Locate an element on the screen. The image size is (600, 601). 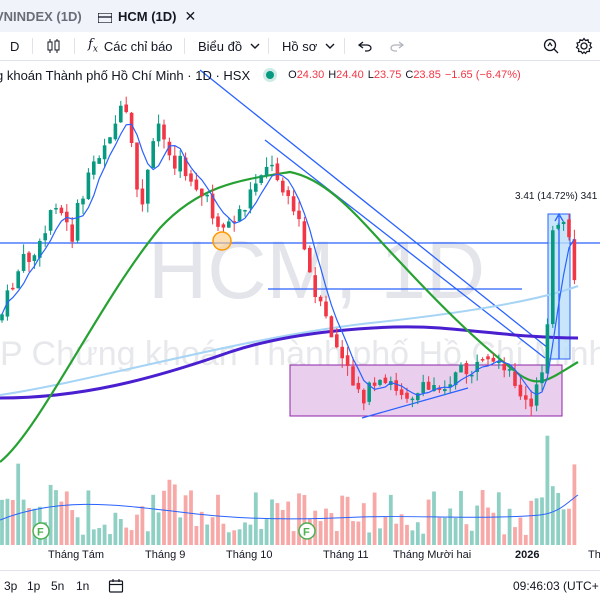
close-key: C is located at coordinates (409, 75).